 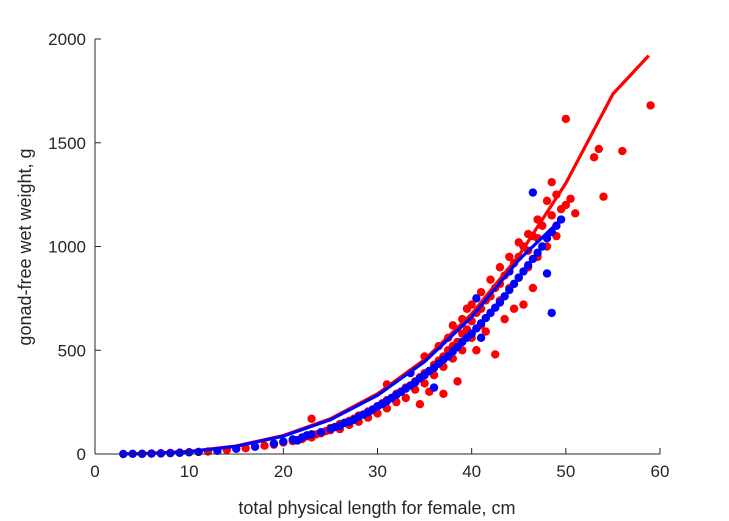 I want to click on x-tick-label: 40, so click(x=471, y=471).